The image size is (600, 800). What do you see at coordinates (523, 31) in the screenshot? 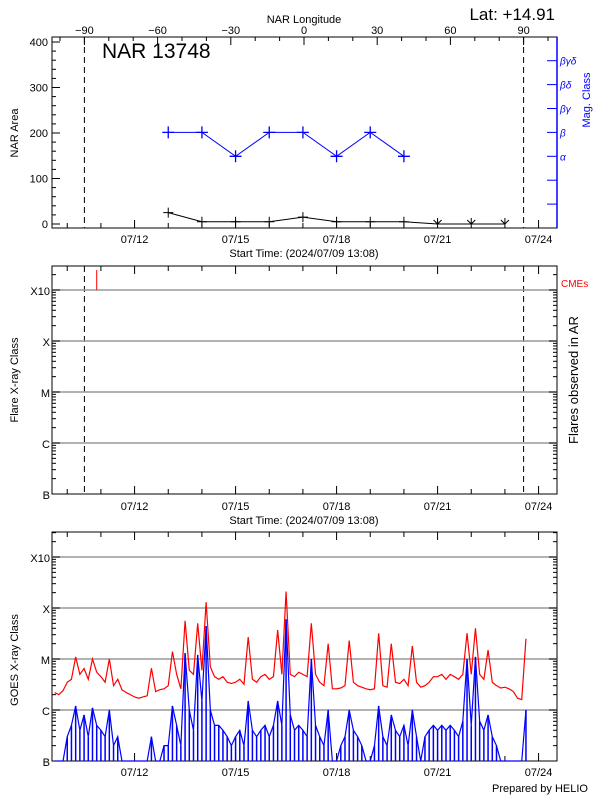
I see `longitude-tick-label: 90` at bounding box center [523, 31].